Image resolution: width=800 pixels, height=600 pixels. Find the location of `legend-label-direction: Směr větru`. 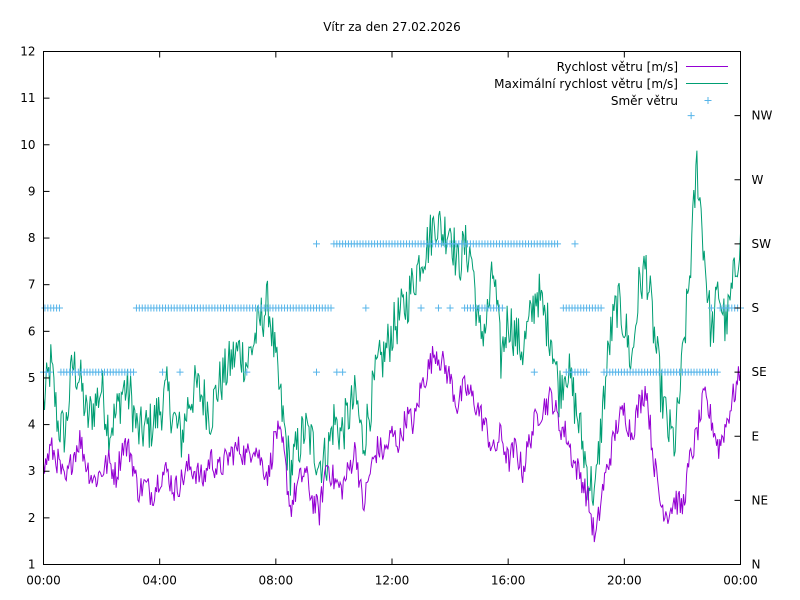

legend-label-direction: Směr větru is located at coordinates (644, 101).